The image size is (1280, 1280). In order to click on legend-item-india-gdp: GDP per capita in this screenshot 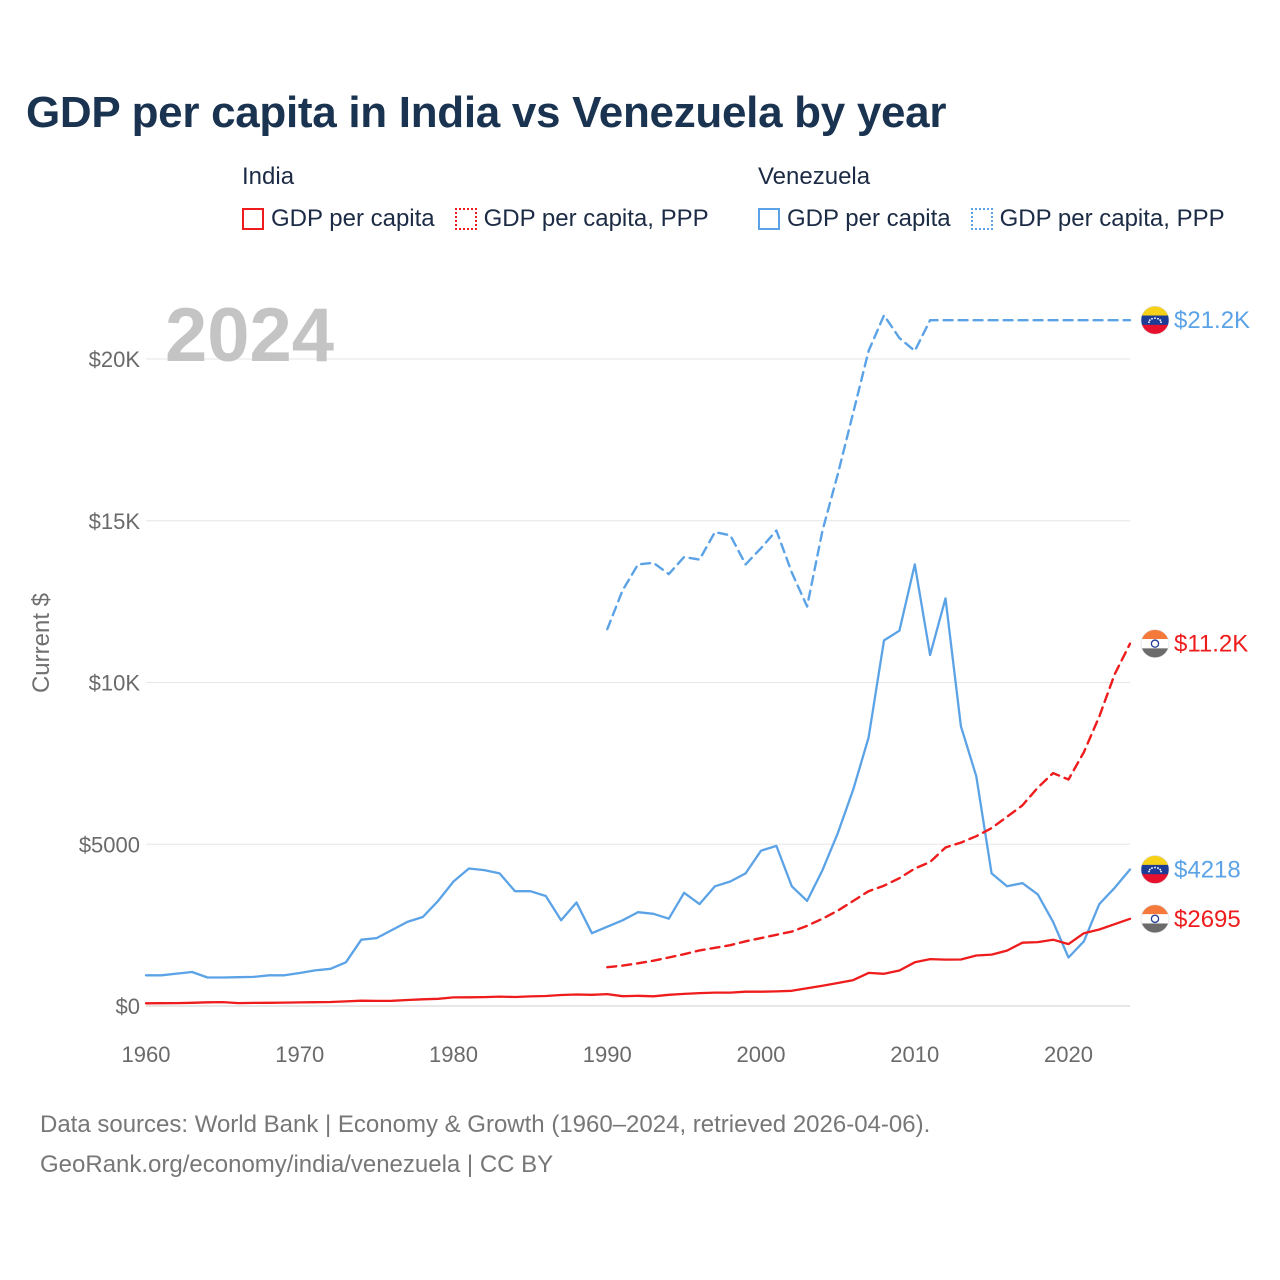, I will do `click(338, 219)`.